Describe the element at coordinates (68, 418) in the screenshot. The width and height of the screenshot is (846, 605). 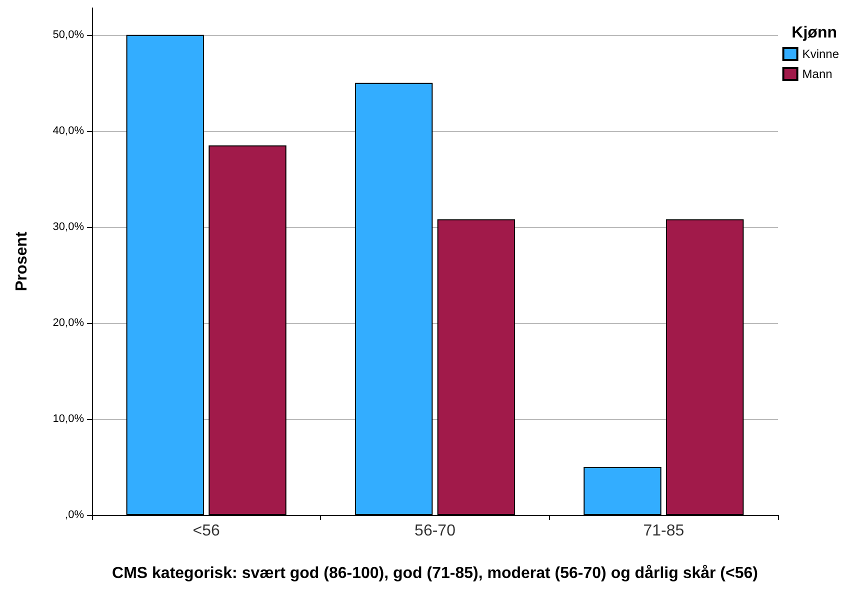
I see `y-tick-label: 10,0%` at that location.